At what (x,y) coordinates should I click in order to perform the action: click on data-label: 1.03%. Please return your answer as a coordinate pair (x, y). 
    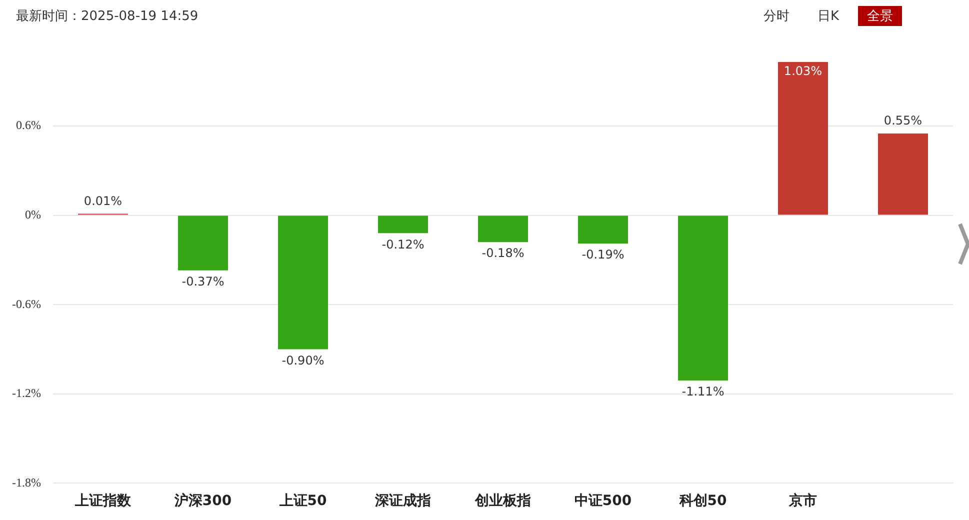
    Looking at the image, I should click on (803, 71).